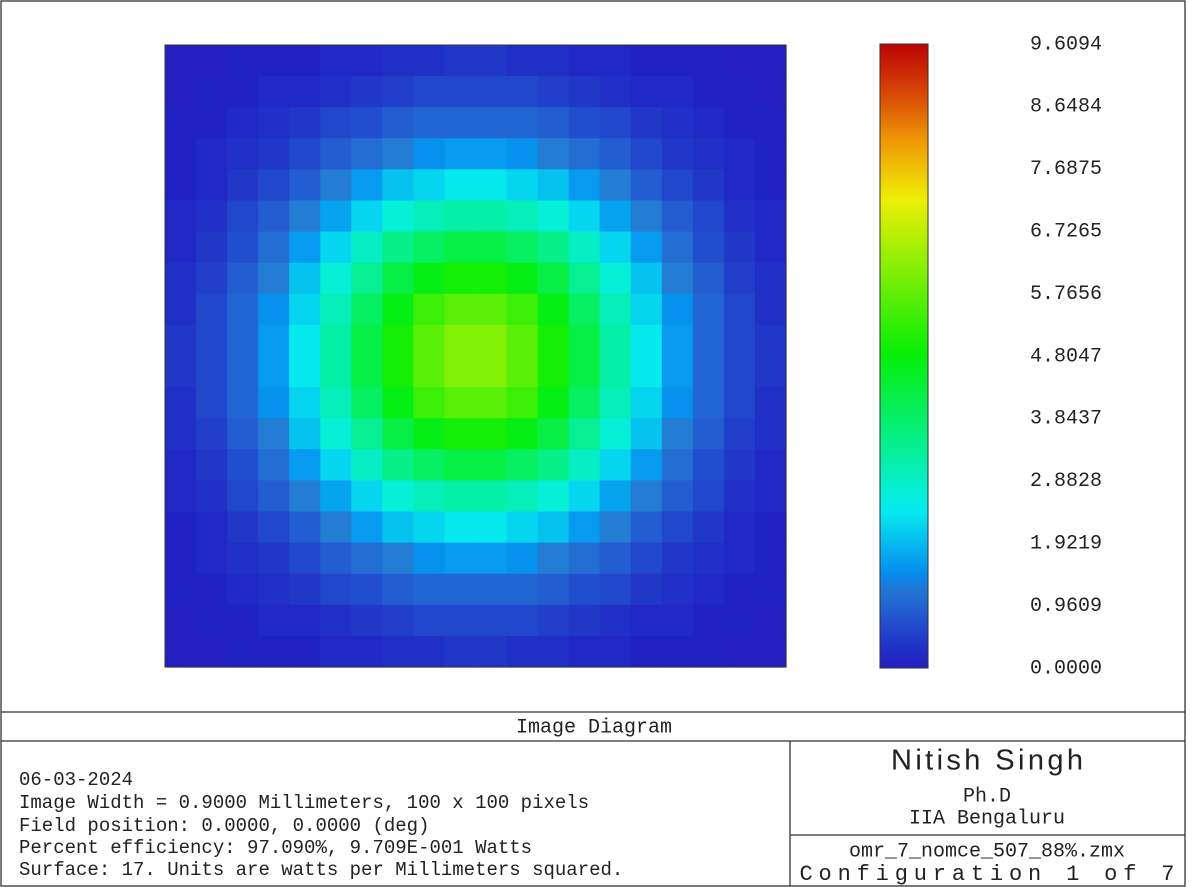 The image size is (1196, 887). I want to click on colorbar, so click(904, 356).